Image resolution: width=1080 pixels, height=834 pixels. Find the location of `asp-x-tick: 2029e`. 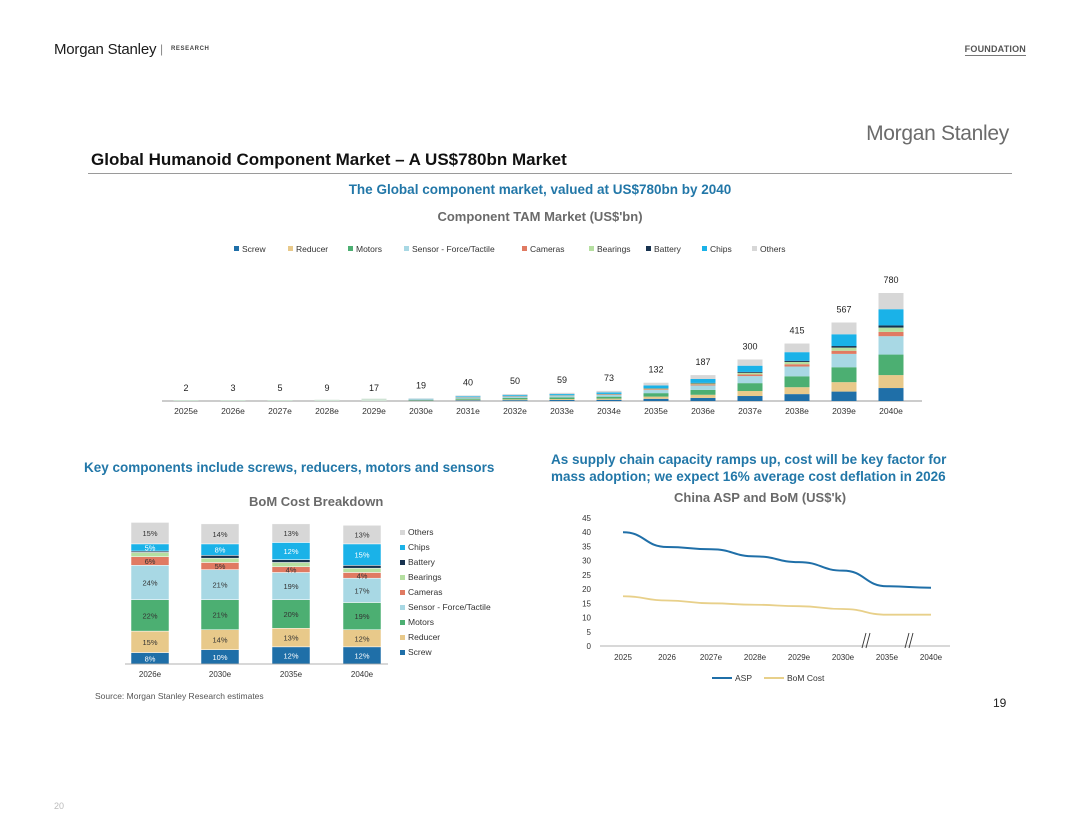

asp-x-tick: 2029e is located at coordinates (799, 657).